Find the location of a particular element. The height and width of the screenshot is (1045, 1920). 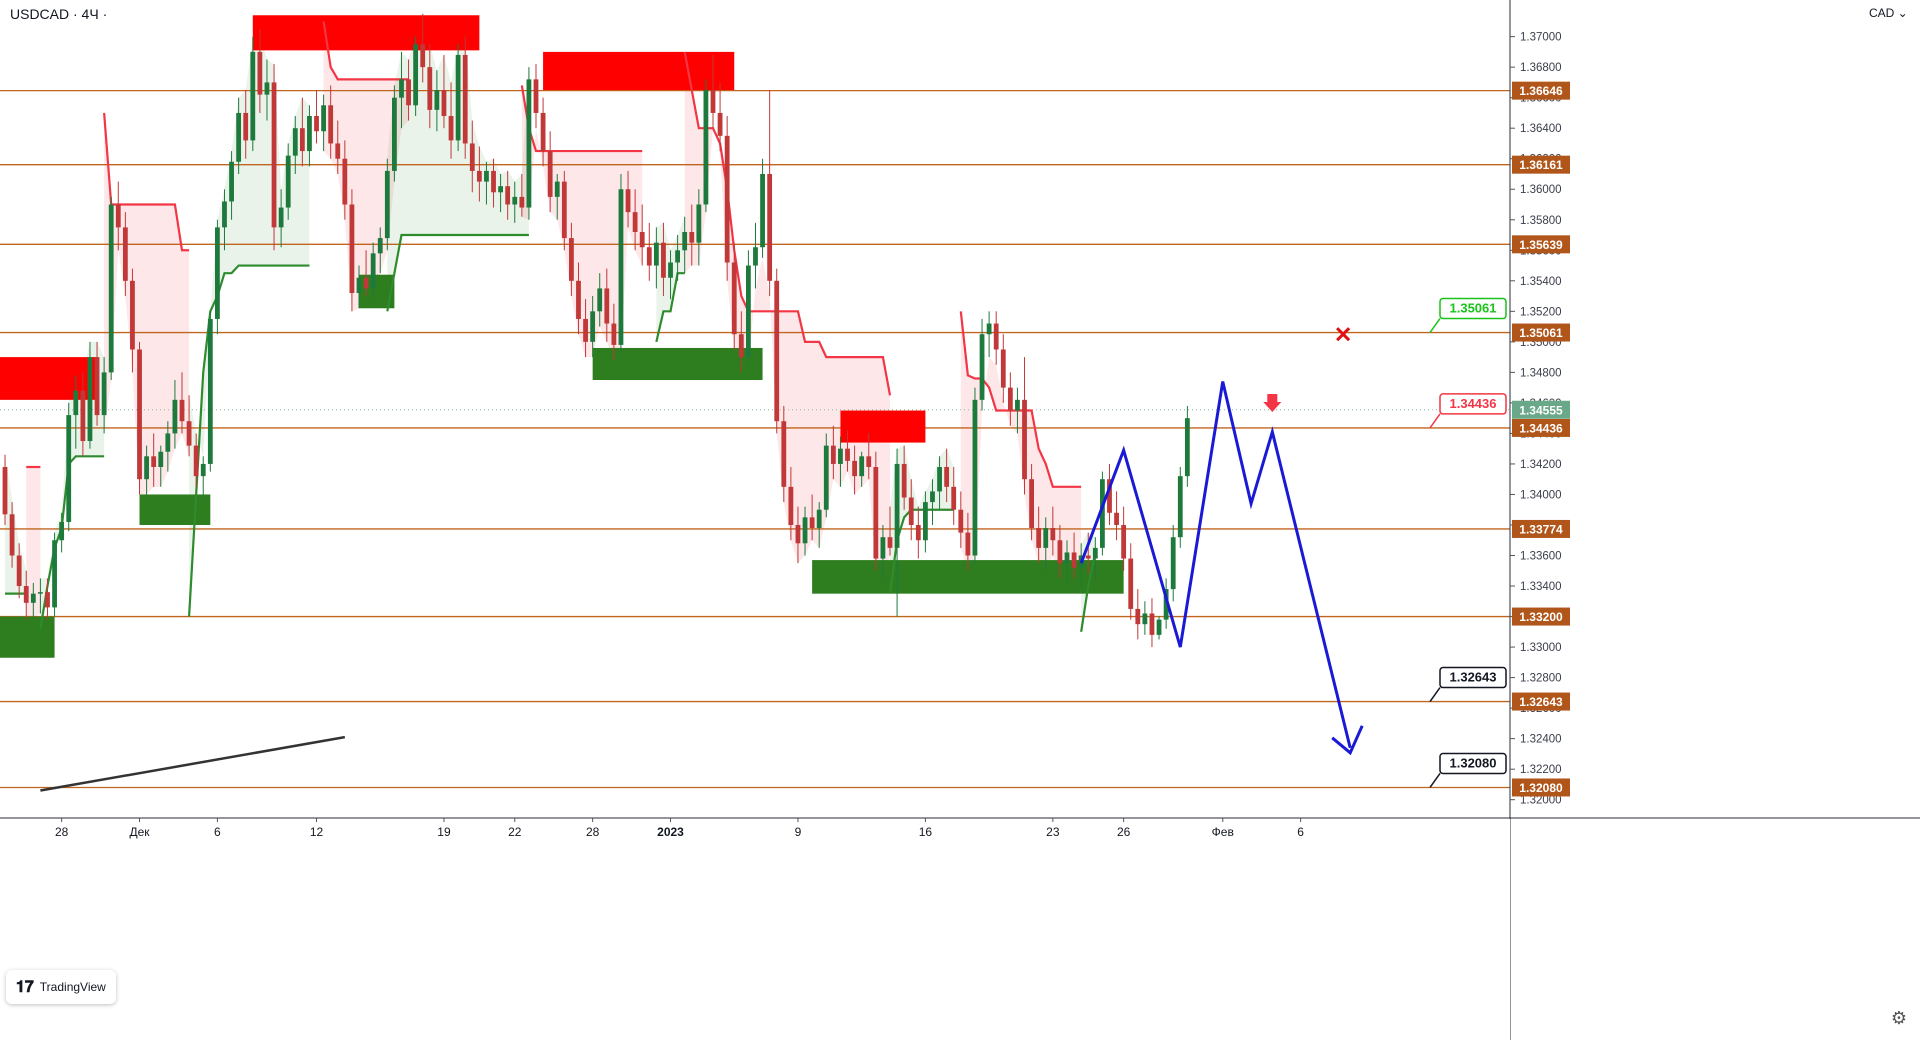

x-tick-label: 16 is located at coordinates (926, 832).